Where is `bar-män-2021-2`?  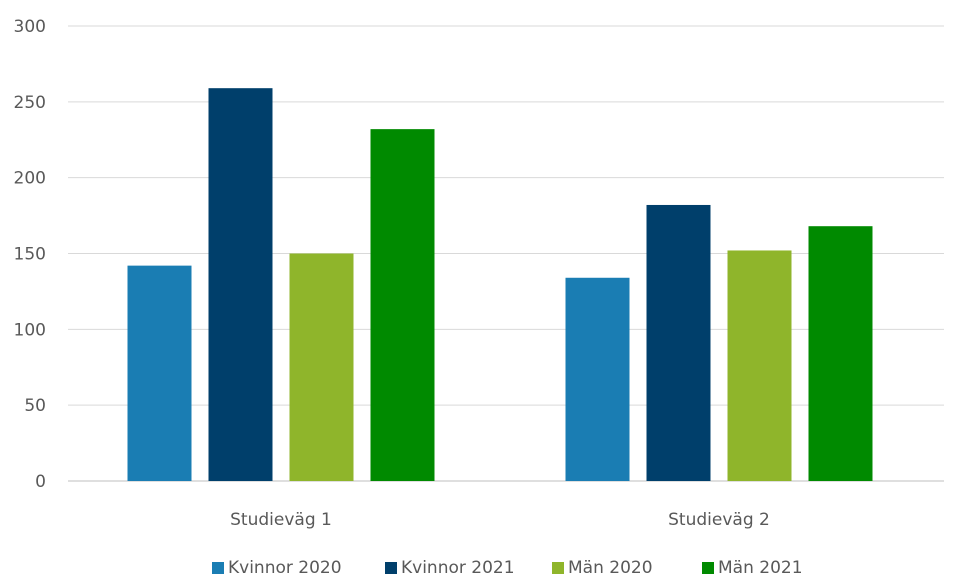 bar-män-2021-2 is located at coordinates (841, 353).